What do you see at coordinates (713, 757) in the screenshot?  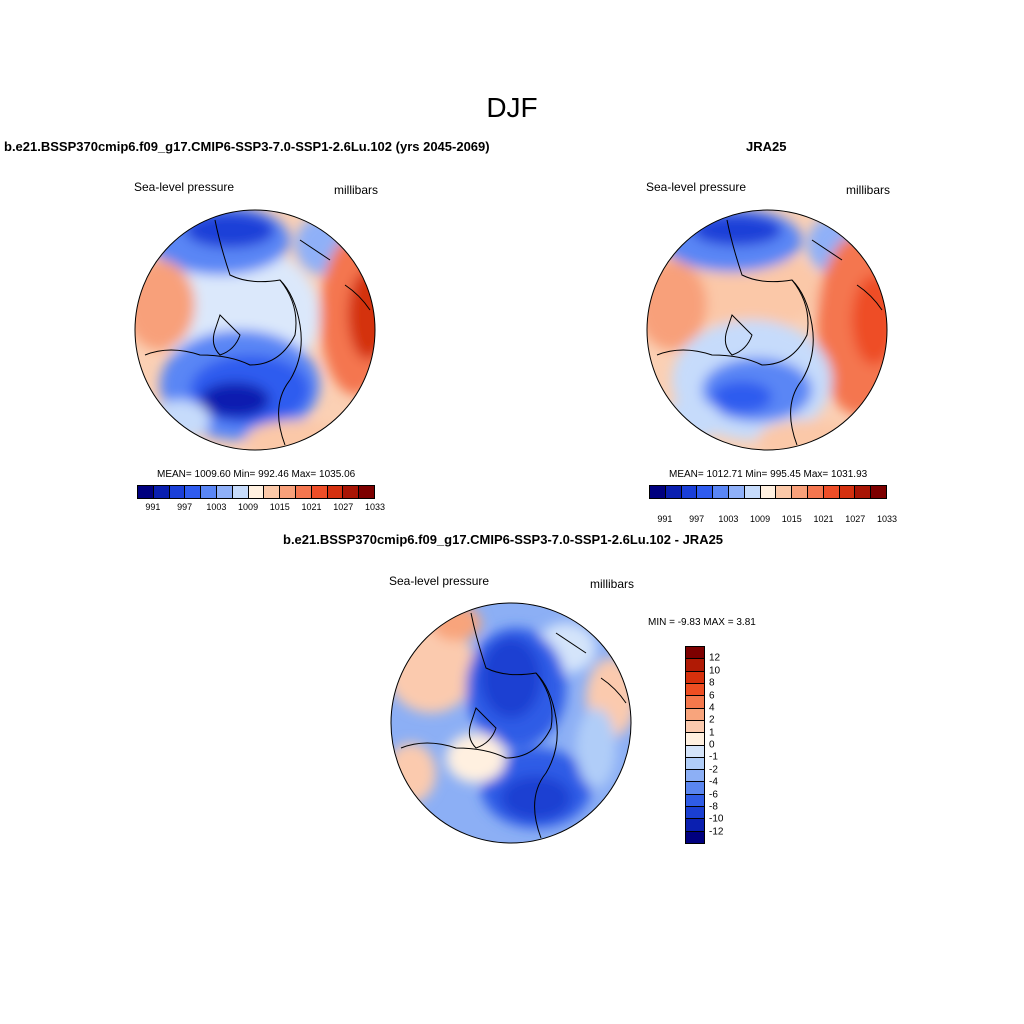 I see `colorbar-tick-label: -1` at bounding box center [713, 757].